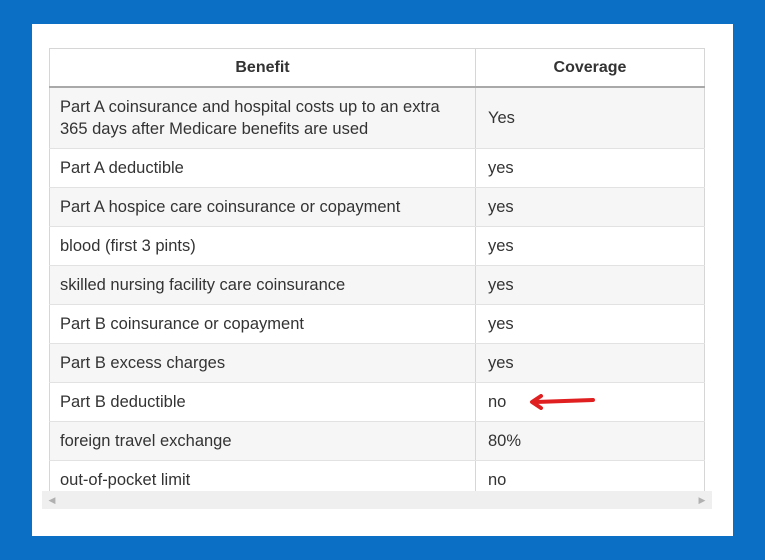  What do you see at coordinates (262, 441) in the screenshot?
I see `benefit-cell: foreign travel exchange` at bounding box center [262, 441].